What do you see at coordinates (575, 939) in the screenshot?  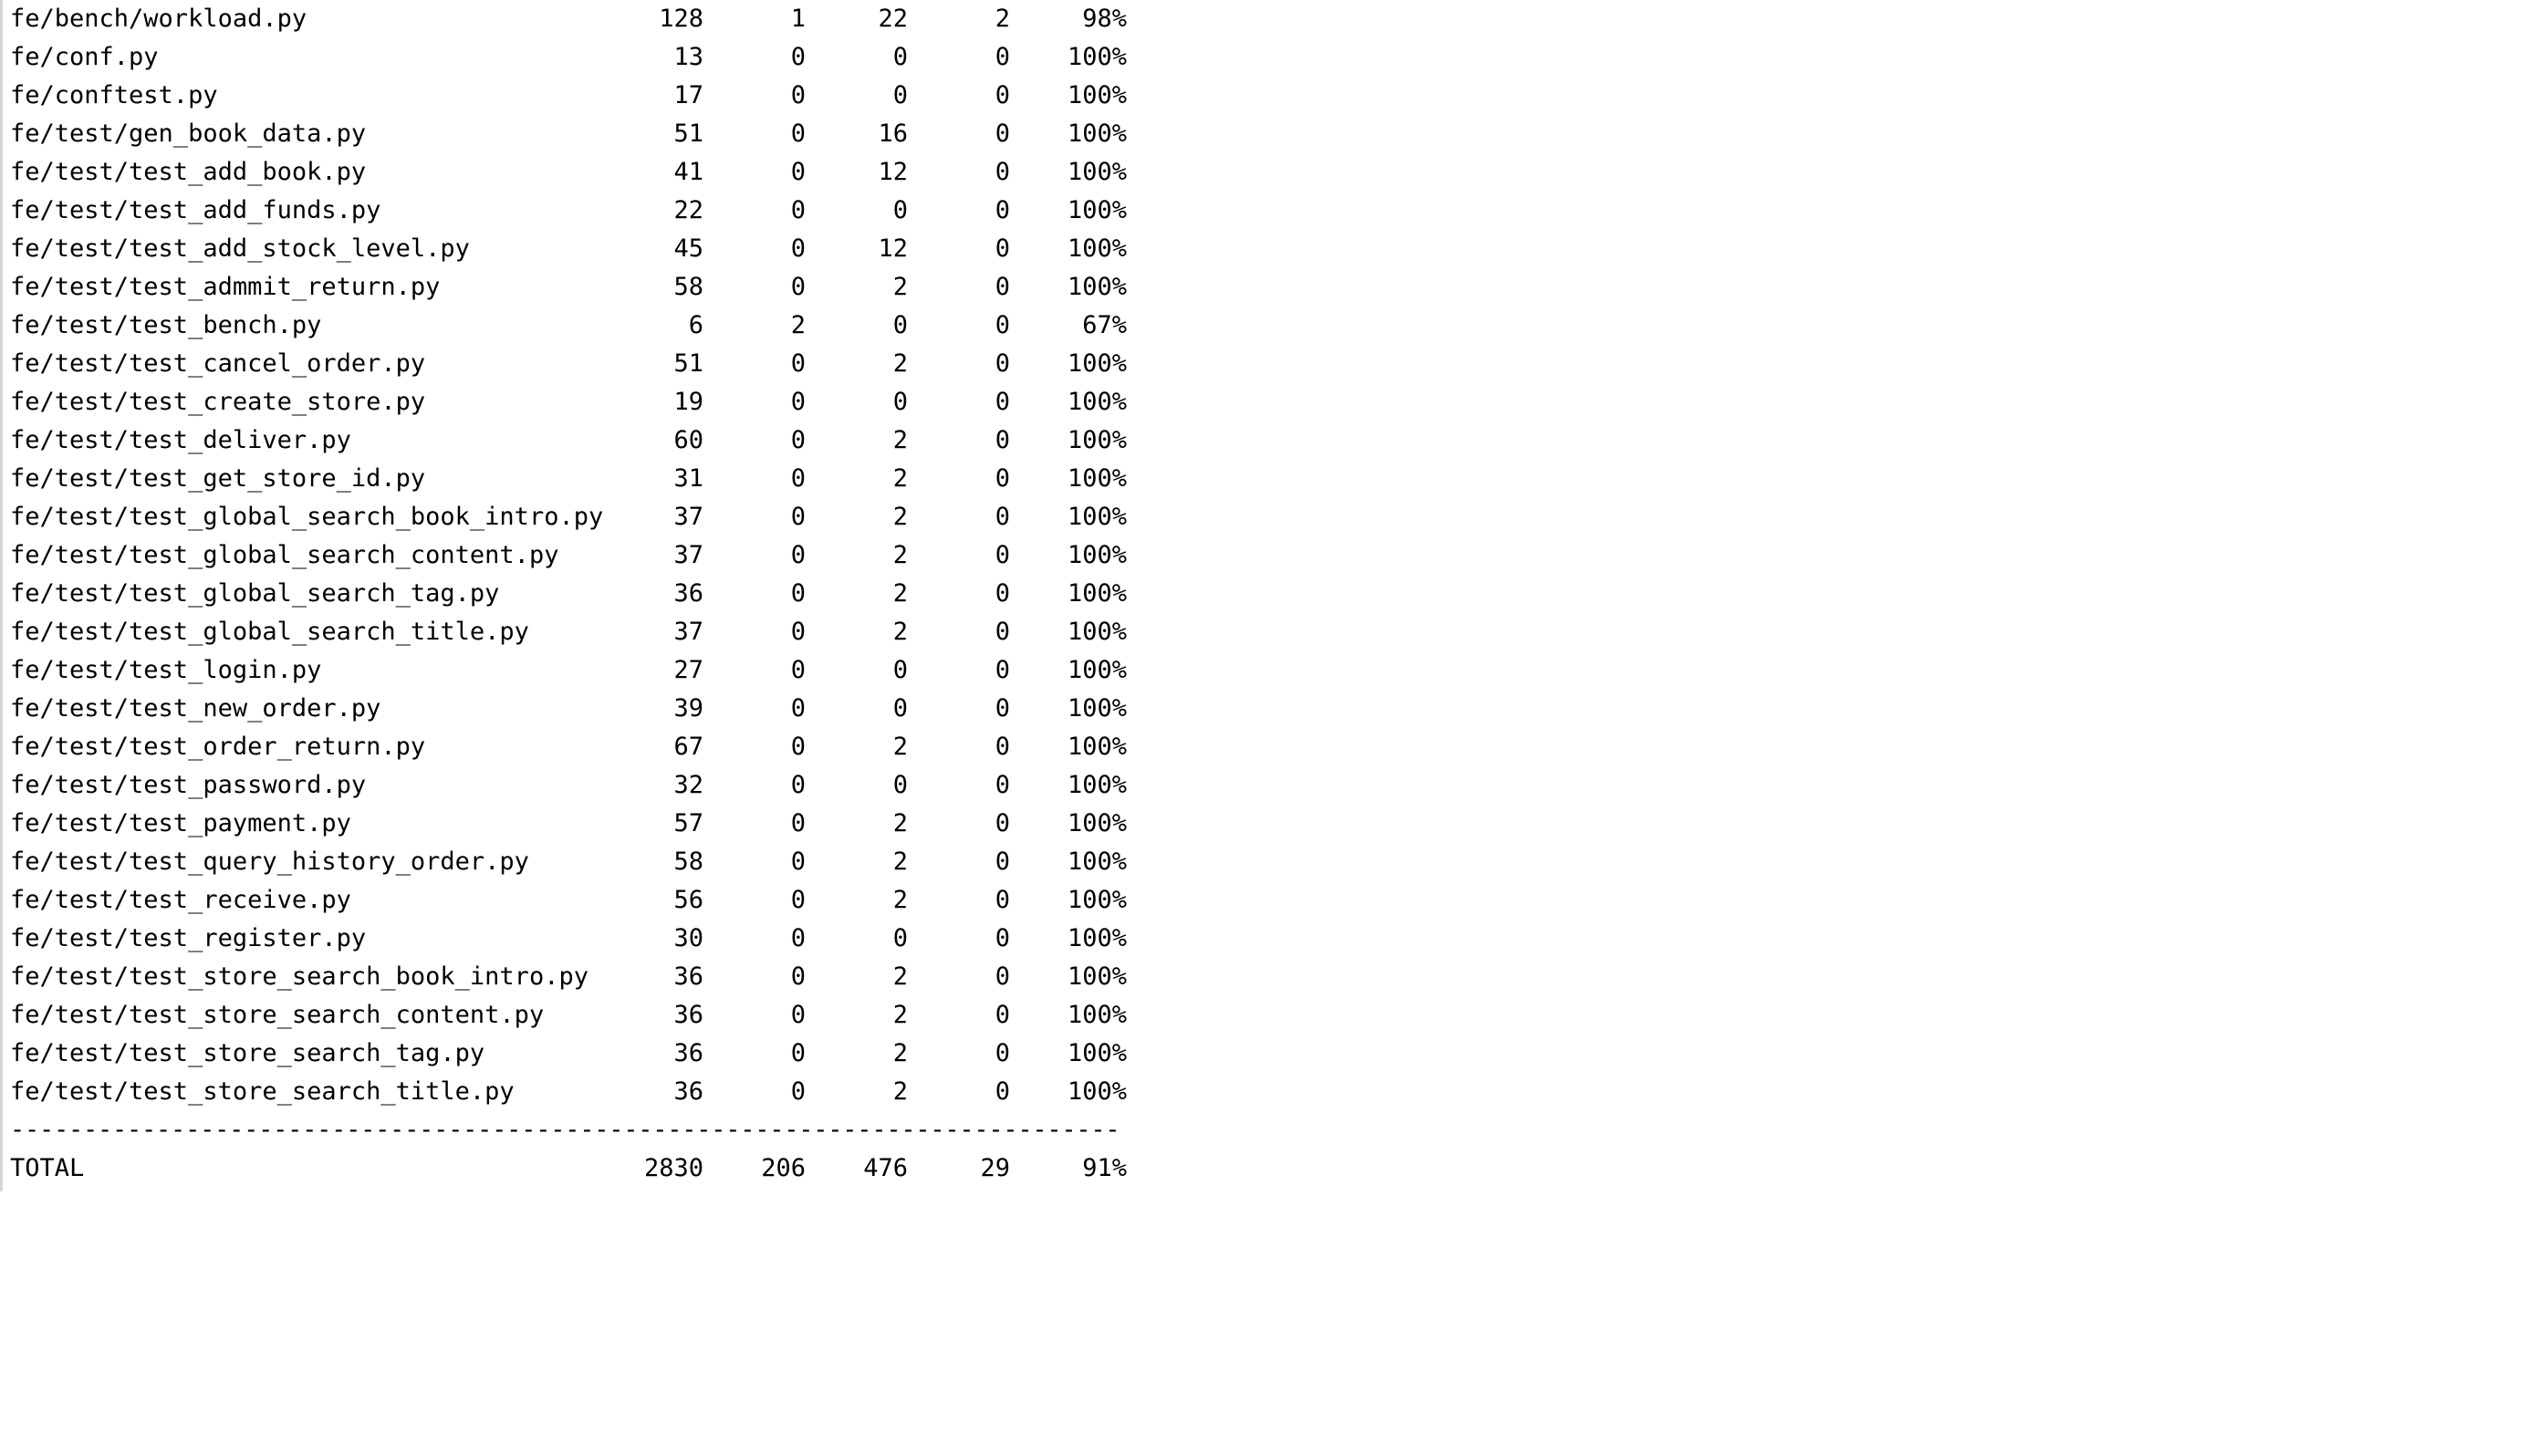 I see `table-row: fe/test/test_register.py 30 0 0 0 100%` at bounding box center [575, 939].